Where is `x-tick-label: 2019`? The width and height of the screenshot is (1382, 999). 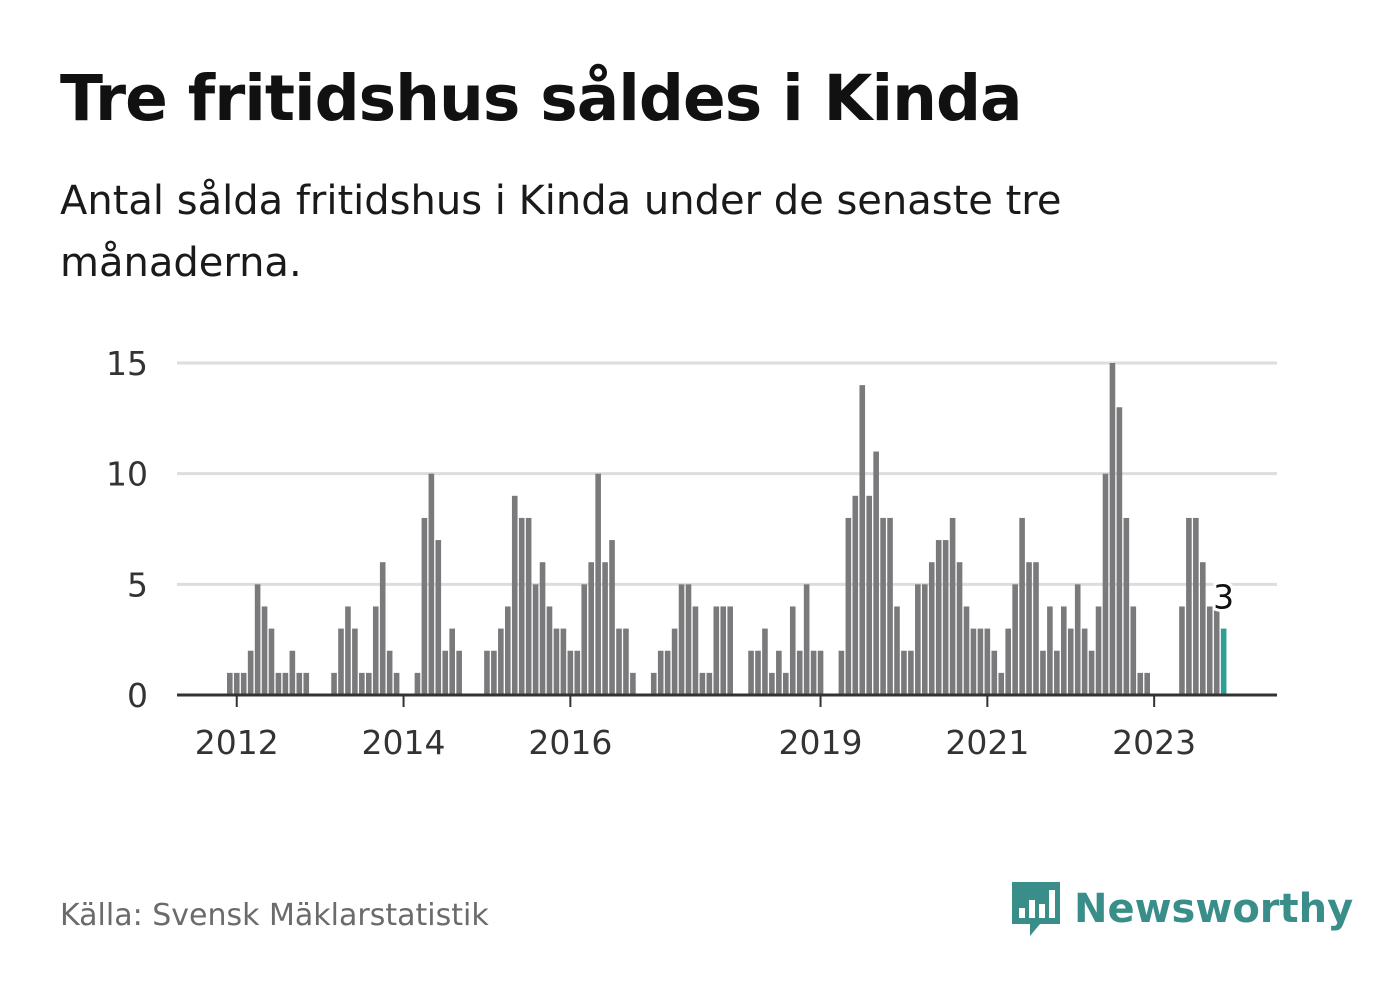
x-tick-label: 2019 is located at coordinates (821, 742).